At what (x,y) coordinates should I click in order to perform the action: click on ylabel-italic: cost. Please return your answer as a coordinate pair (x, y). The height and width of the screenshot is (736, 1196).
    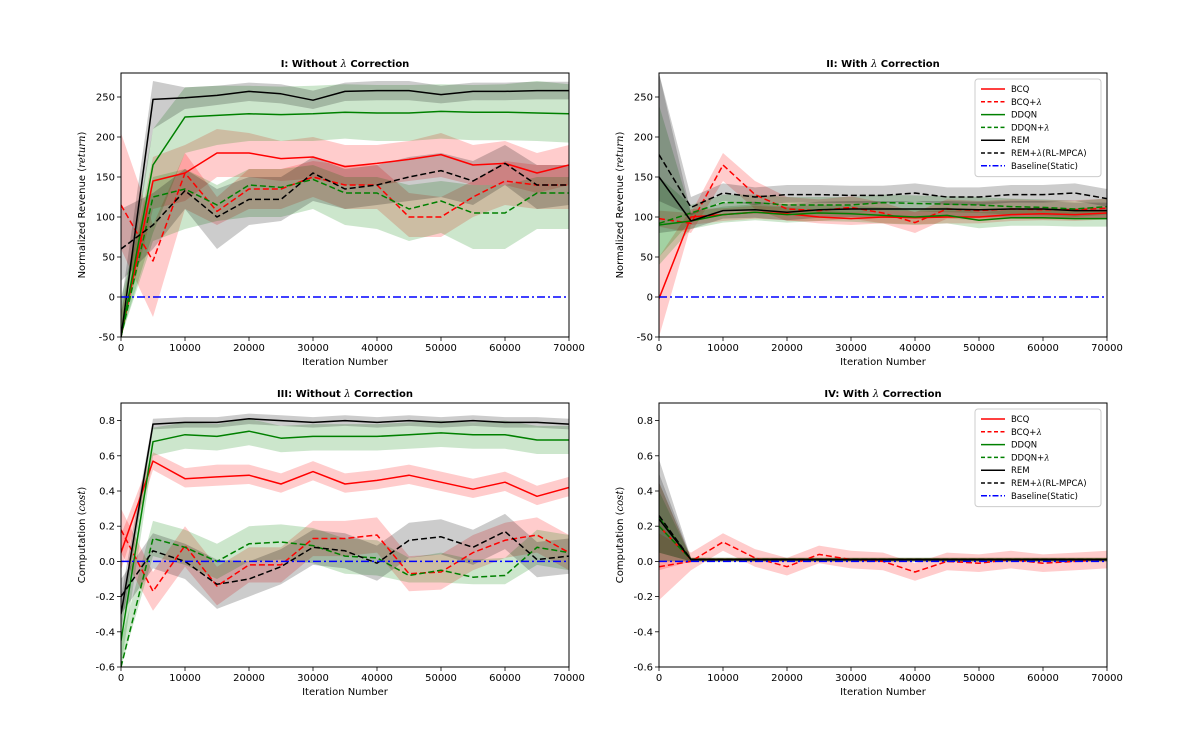
    Looking at the image, I should click on (82, 501).